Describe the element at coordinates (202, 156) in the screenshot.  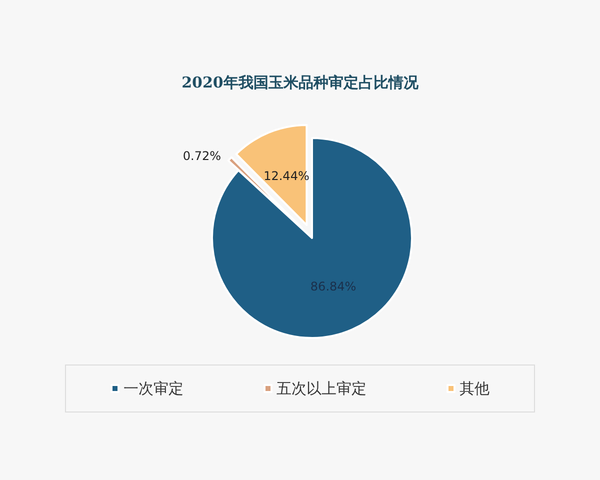
I see `data-label: 0.72%` at that location.